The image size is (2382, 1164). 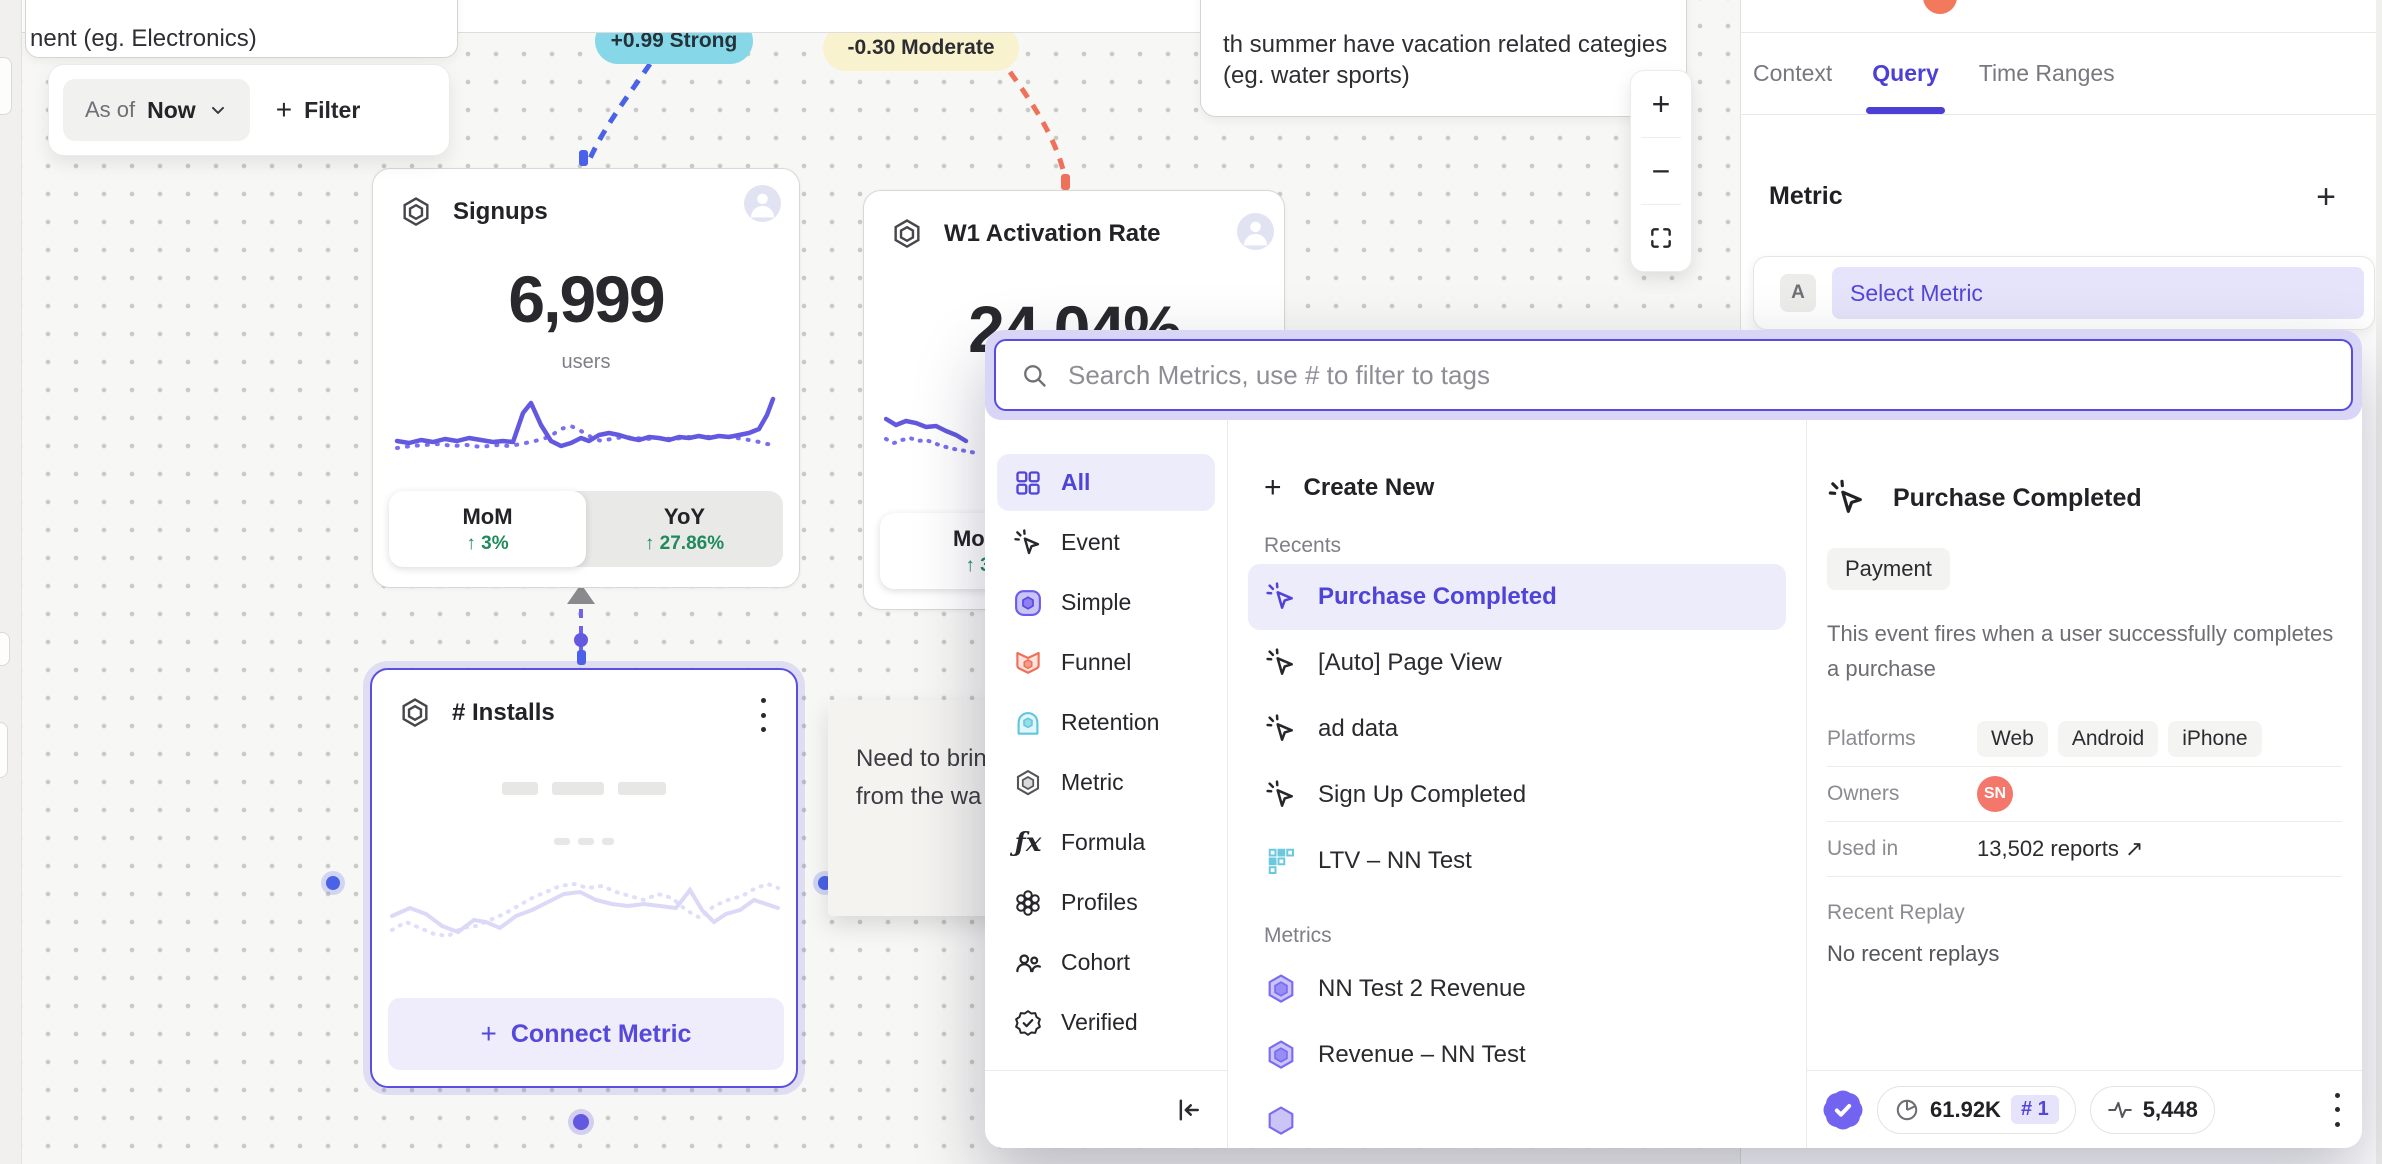 I want to click on add-filter-button: + Filter, so click(x=318, y=110).